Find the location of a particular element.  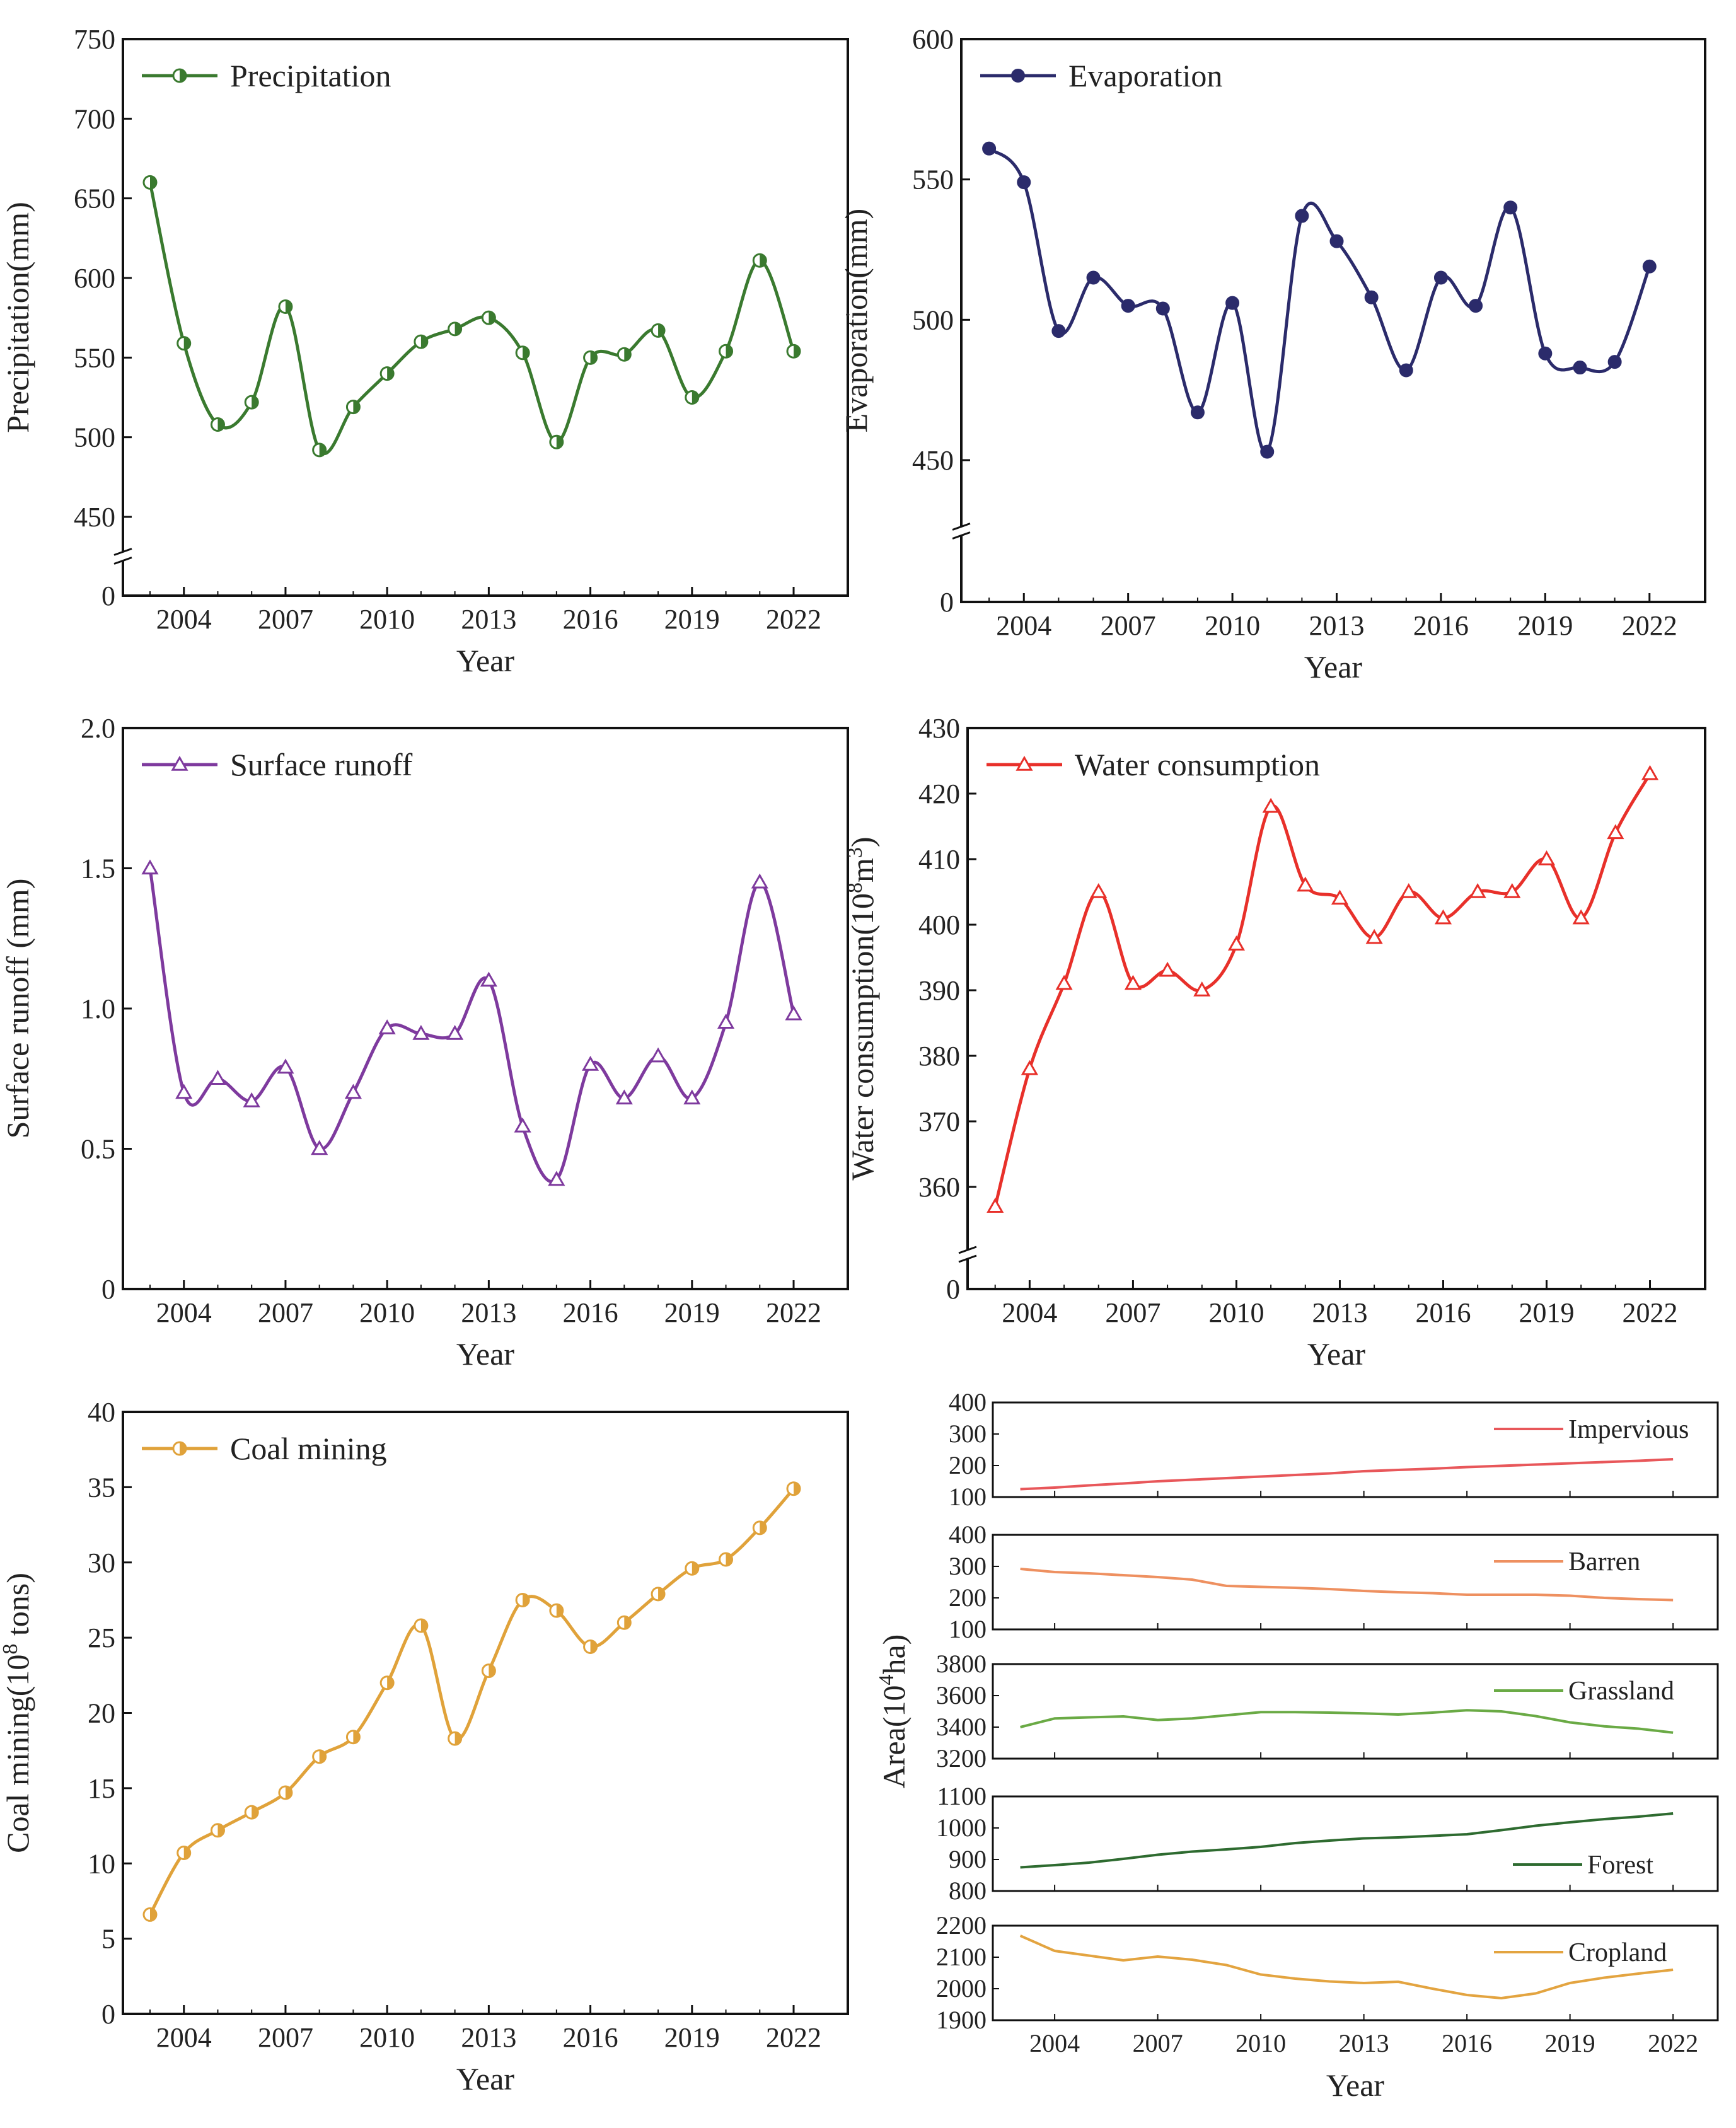

coal-point-2004 is located at coordinates (184, 1853).